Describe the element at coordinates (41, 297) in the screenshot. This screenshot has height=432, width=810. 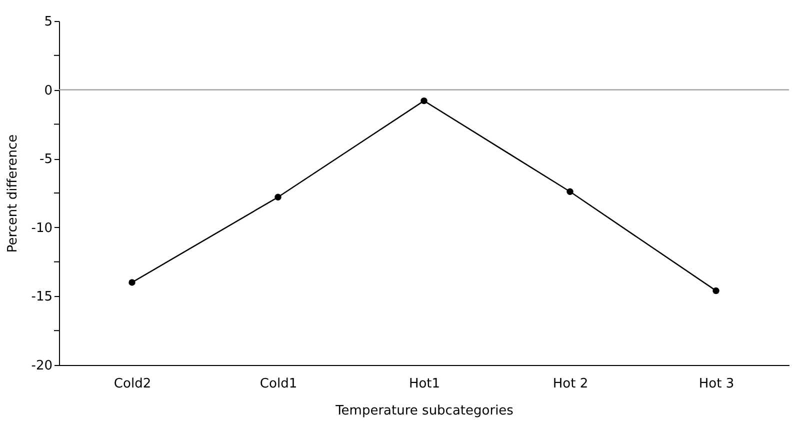
I see `y-tick-label: -15` at that location.